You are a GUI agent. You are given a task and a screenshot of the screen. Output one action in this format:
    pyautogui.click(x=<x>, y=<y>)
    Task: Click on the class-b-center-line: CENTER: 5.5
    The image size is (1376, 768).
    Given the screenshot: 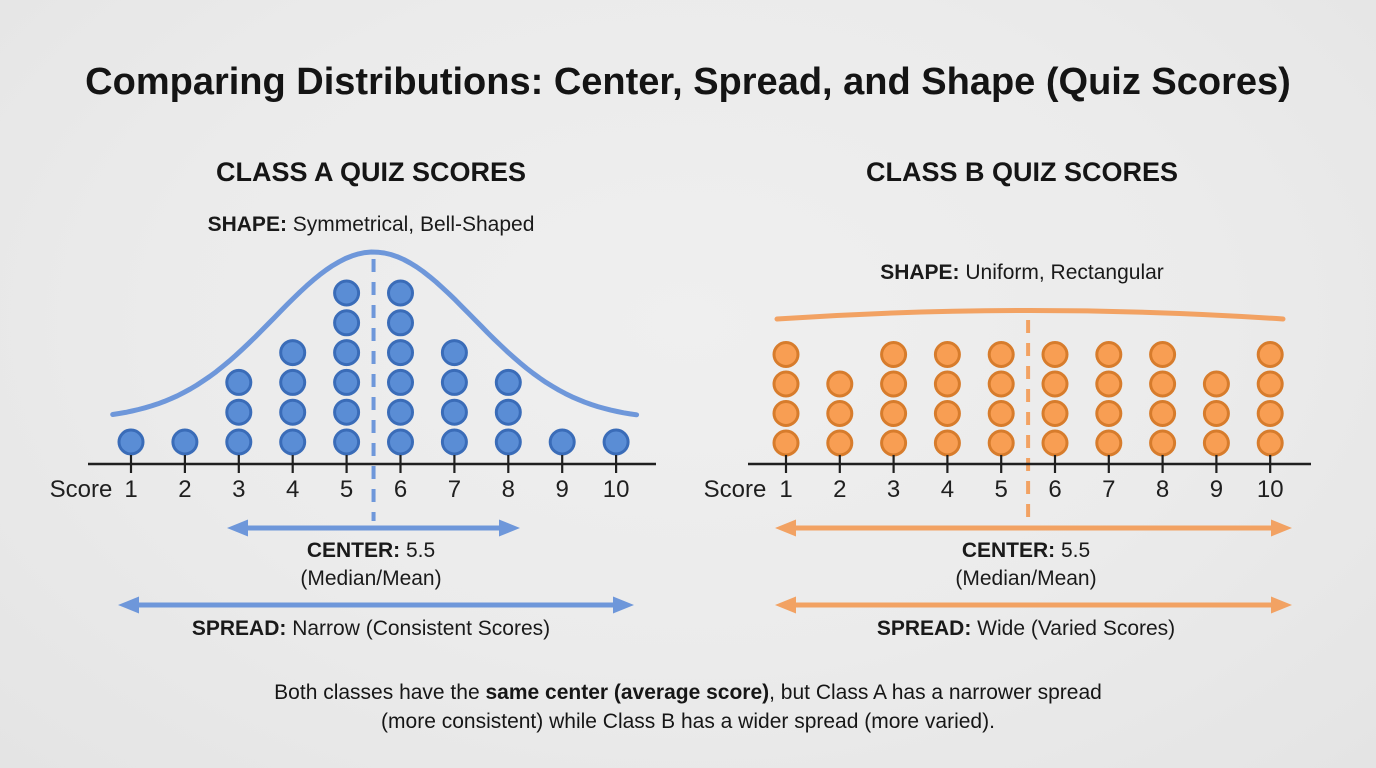 What is the action you would take?
    pyautogui.click(x=1026, y=551)
    